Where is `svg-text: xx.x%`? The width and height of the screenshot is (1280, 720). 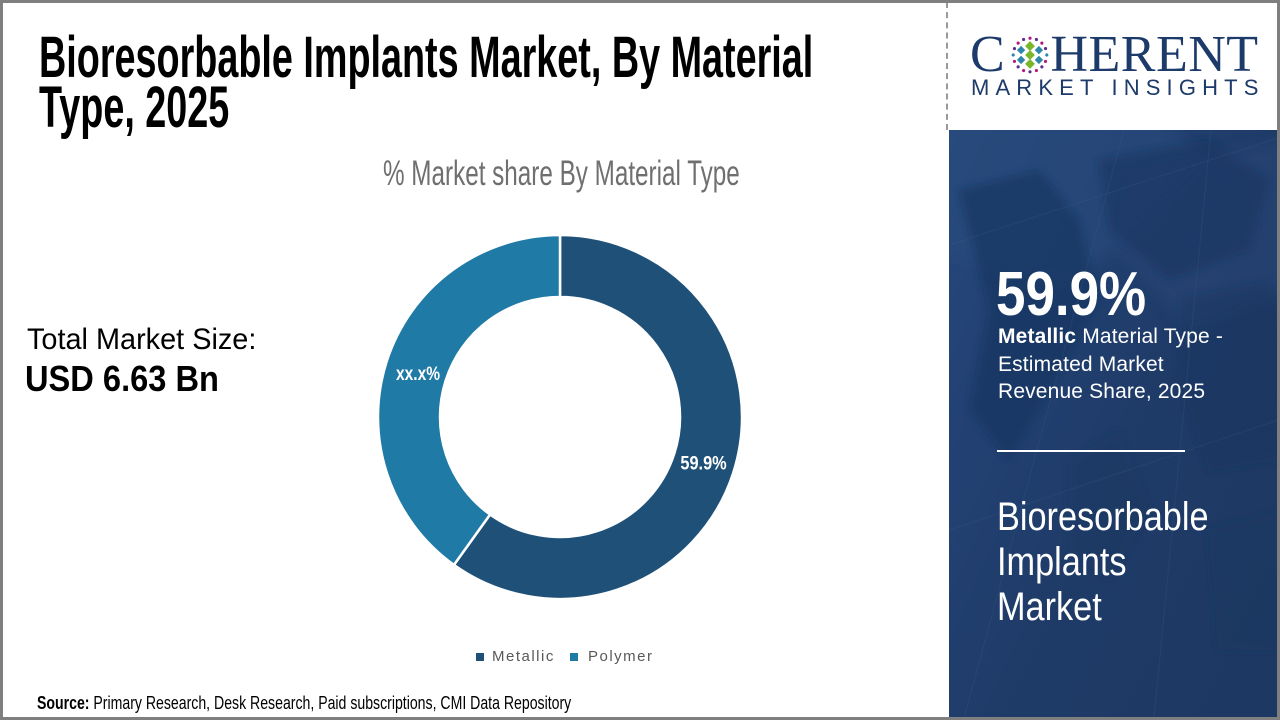 svg-text: xx.x% is located at coordinates (418, 374).